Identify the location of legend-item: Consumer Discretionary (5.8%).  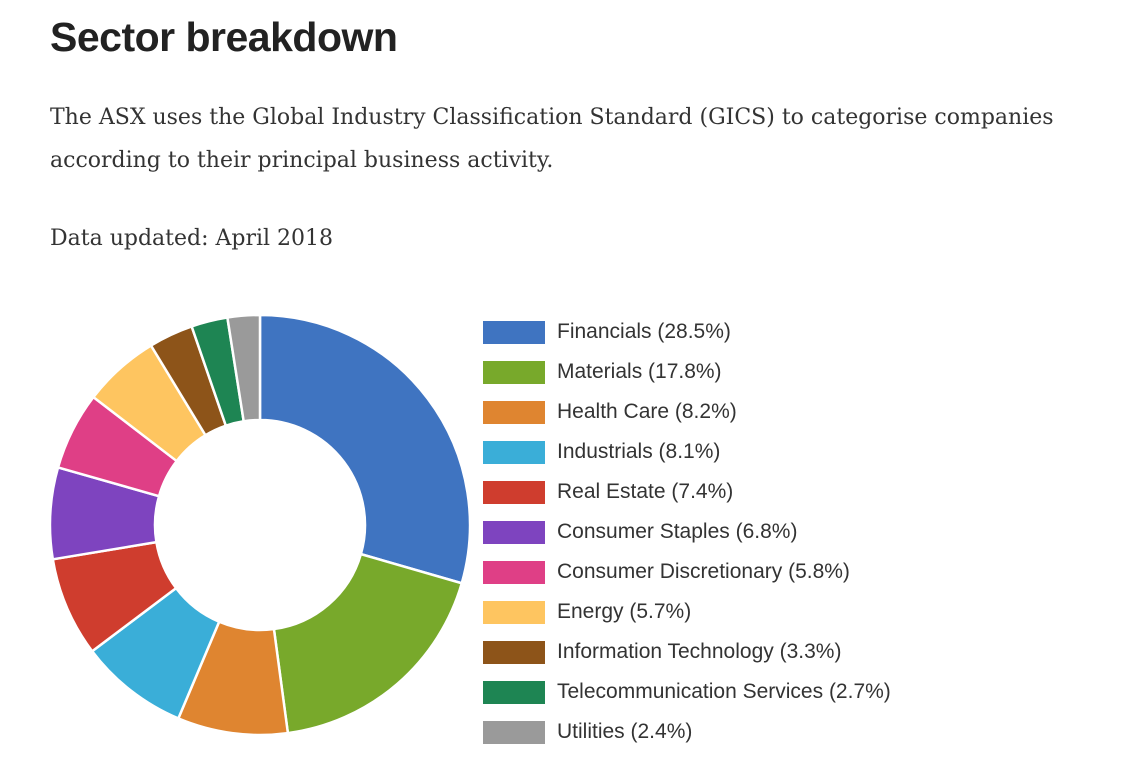
(687, 572).